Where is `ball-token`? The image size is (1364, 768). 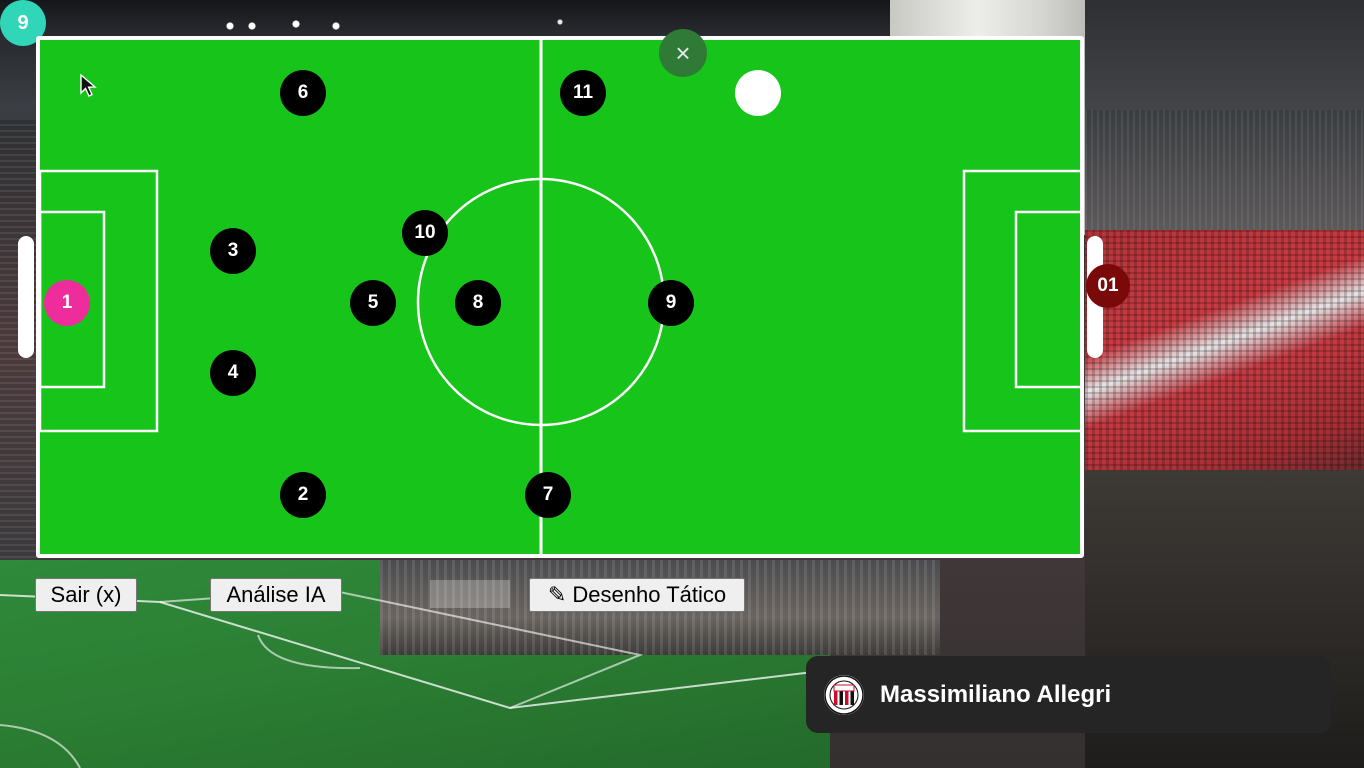 ball-token is located at coordinates (758, 93).